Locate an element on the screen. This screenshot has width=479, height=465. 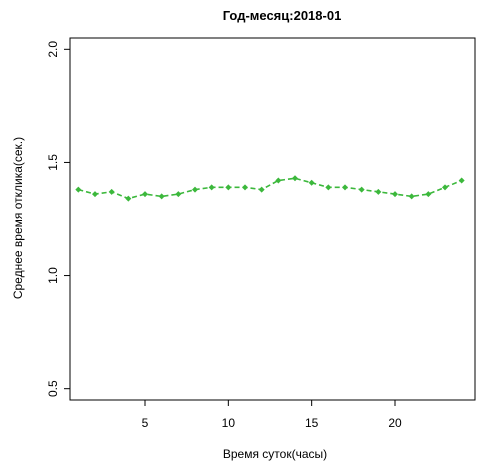
y-tick-label: 2.0 is located at coordinates (53, 49).